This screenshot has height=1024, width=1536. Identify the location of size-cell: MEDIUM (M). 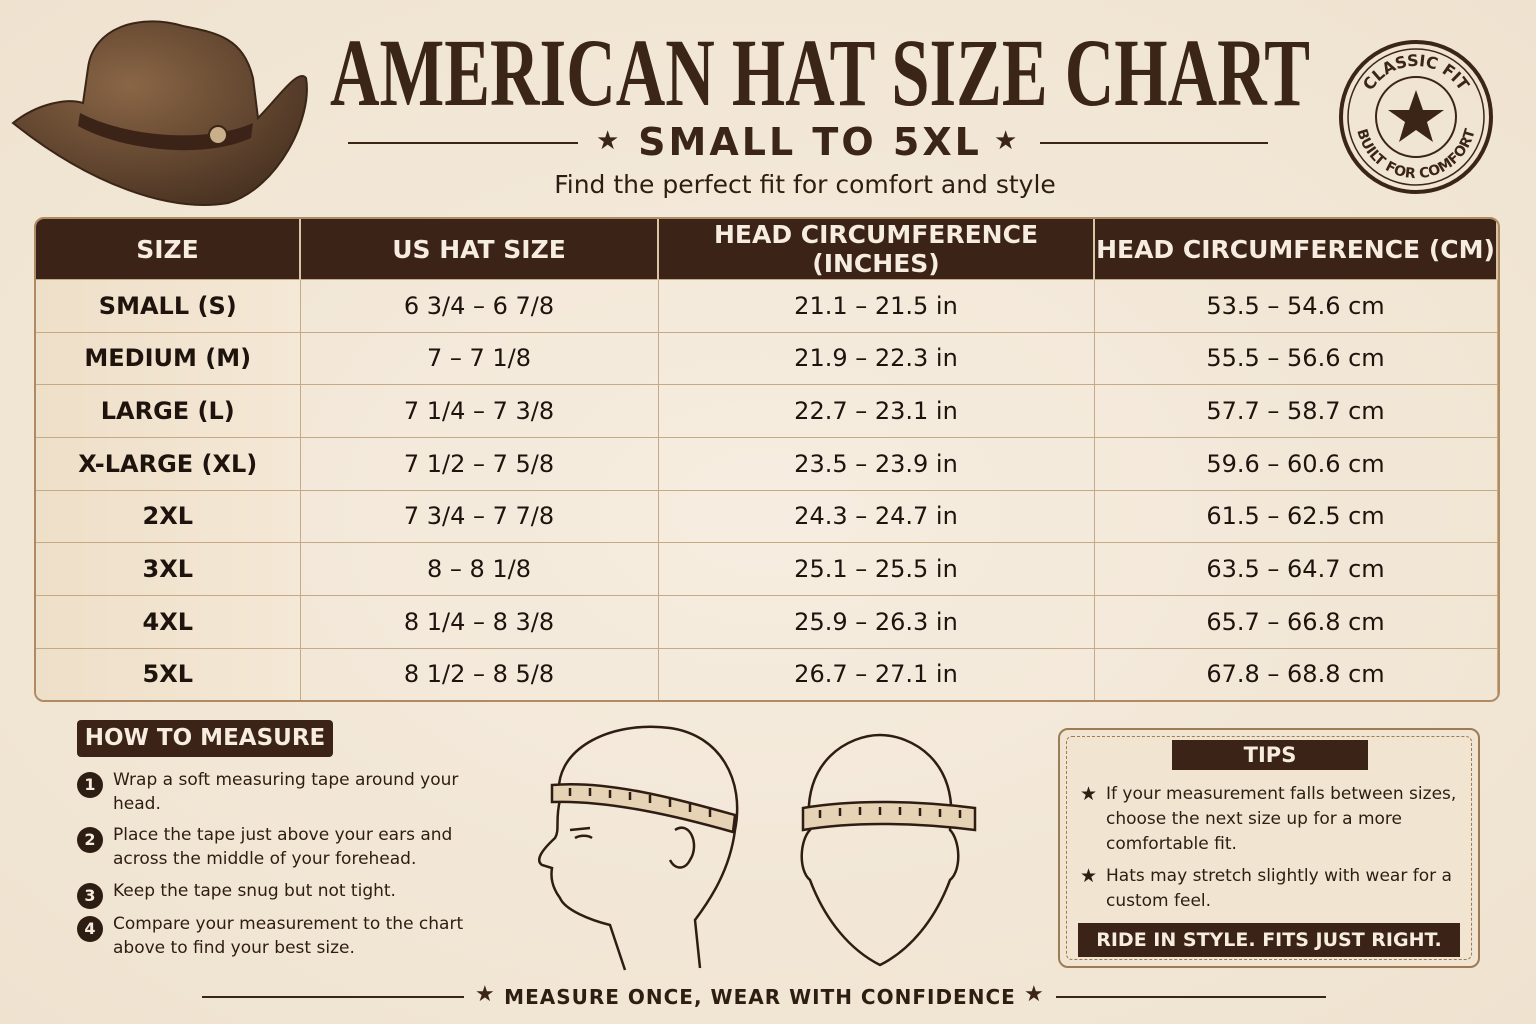
(168, 358).